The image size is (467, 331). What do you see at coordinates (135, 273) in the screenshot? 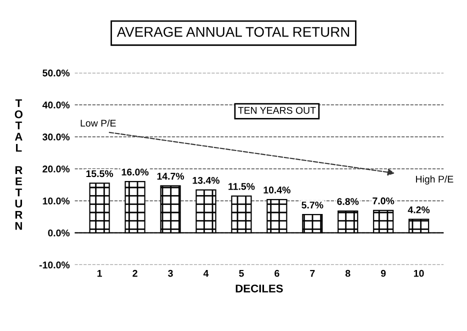
I see `x-tick-label: 2` at bounding box center [135, 273].